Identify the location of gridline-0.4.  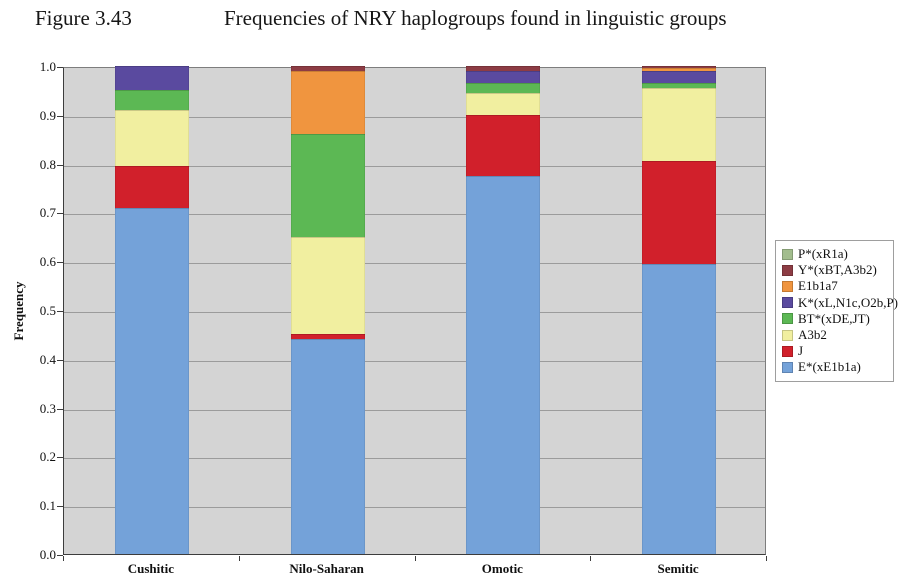
(414, 361).